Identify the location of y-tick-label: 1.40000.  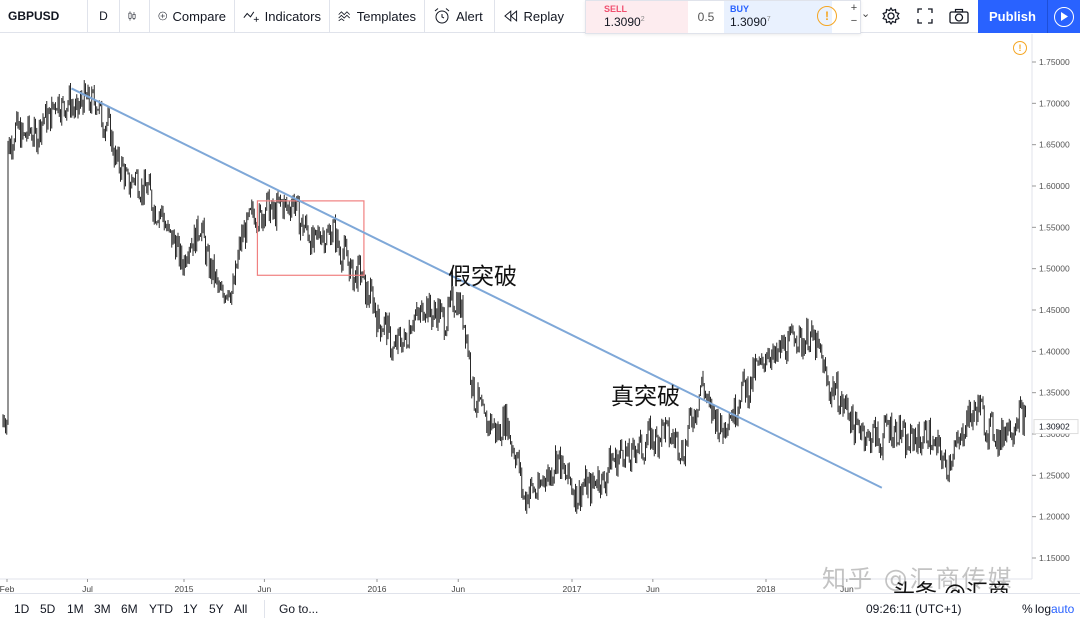
(1054, 351).